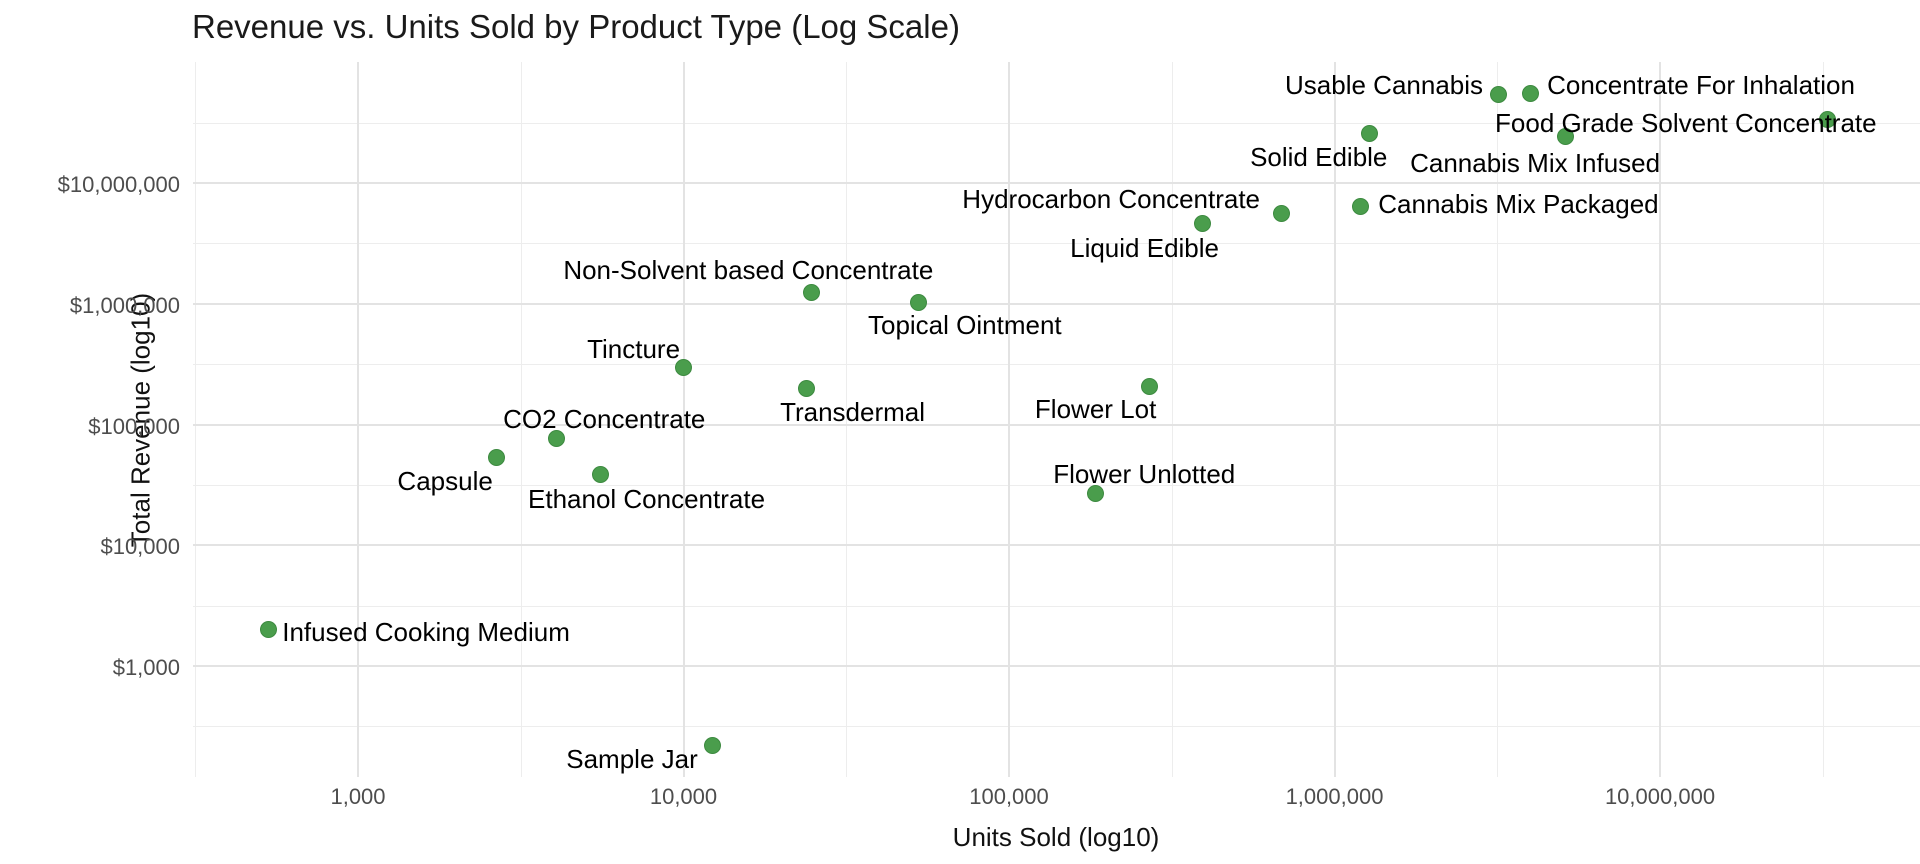 The image size is (1920, 864). I want to click on point-label: Ethanol Concentrate, so click(647, 498).